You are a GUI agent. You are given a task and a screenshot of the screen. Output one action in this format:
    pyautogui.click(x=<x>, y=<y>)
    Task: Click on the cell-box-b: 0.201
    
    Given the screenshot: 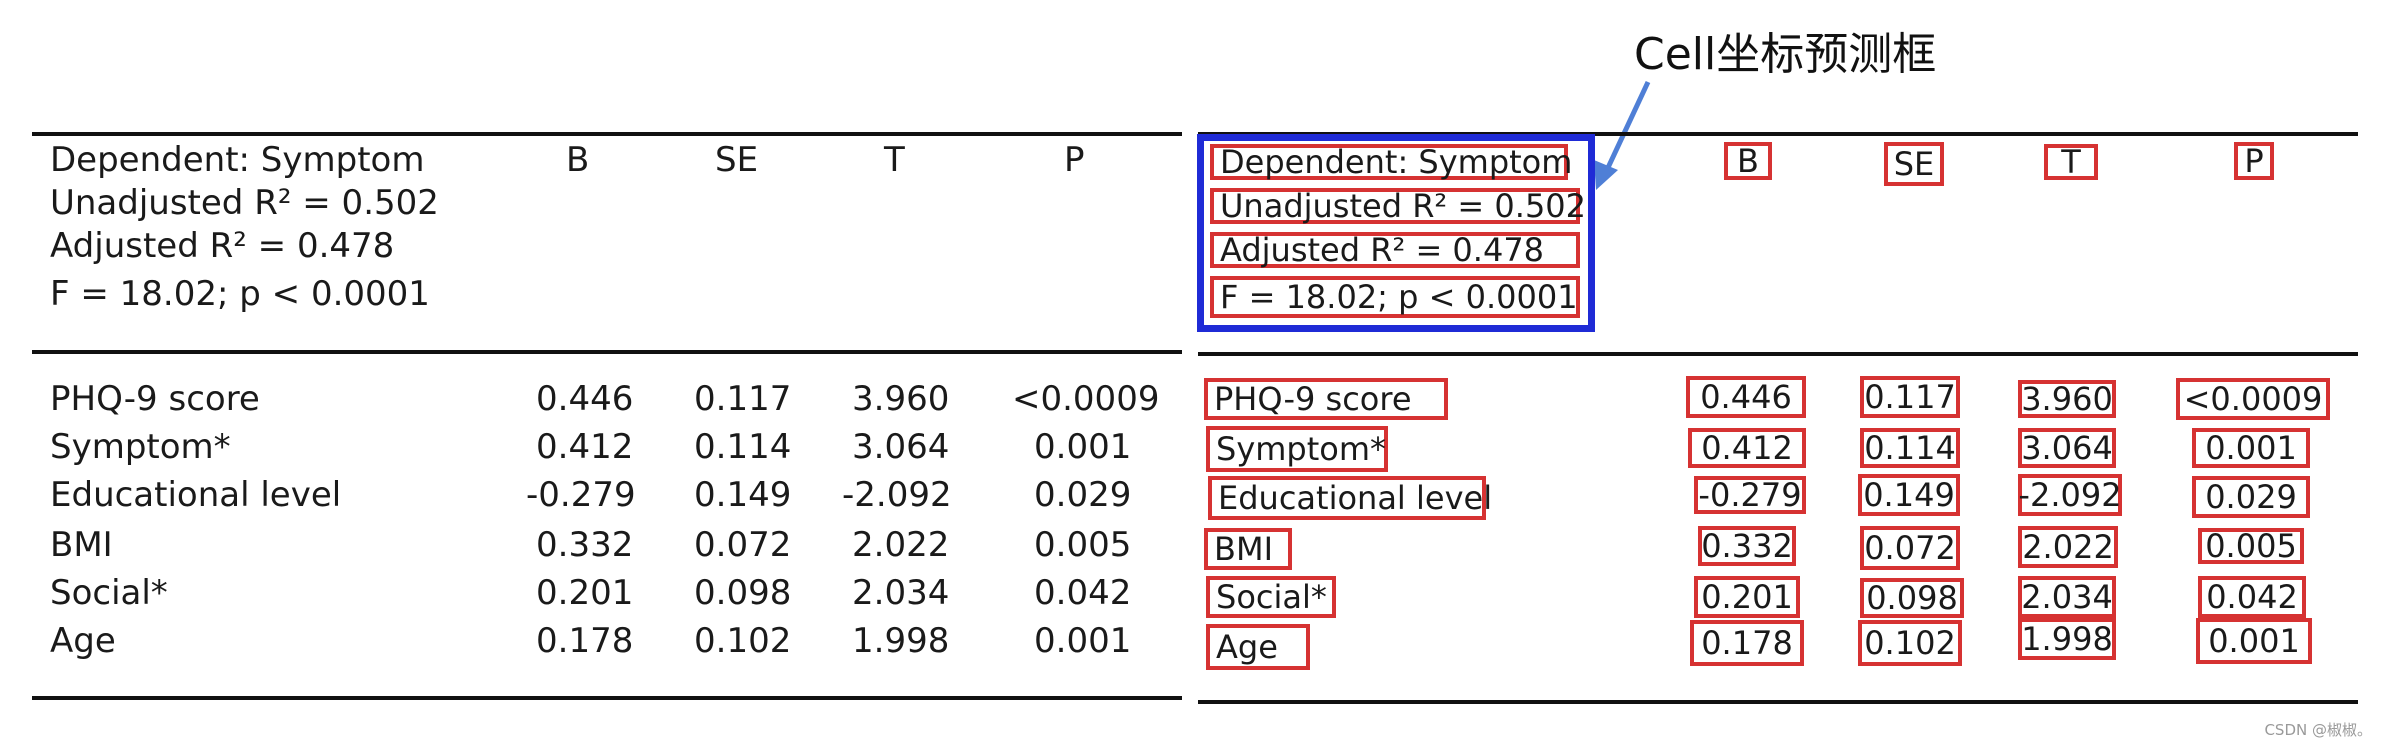 What is the action you would take?
    pyautogui.click(x=1747, y=597)
    